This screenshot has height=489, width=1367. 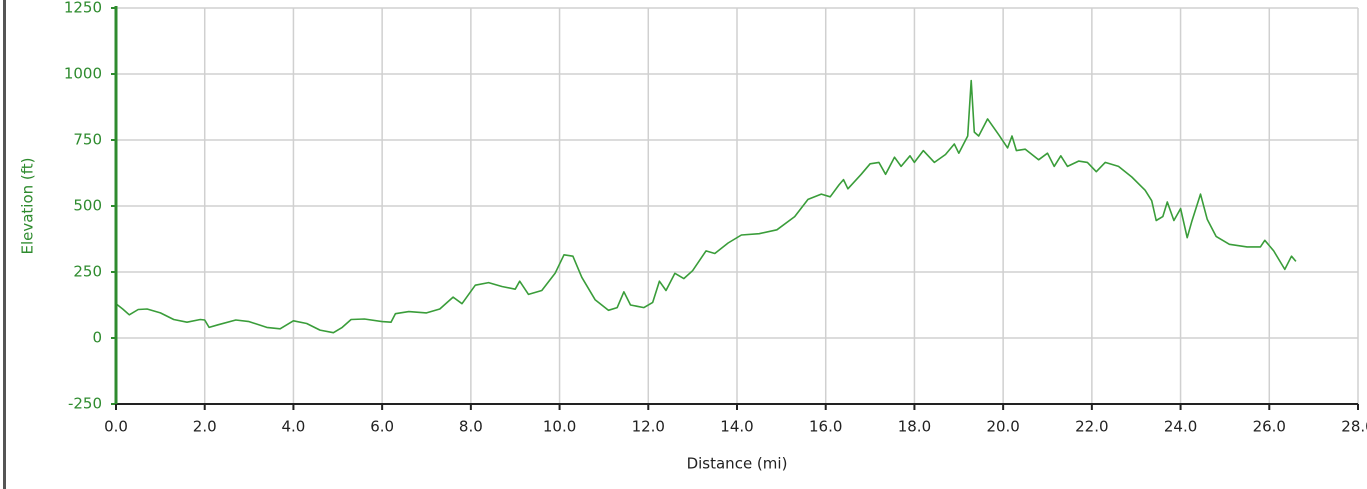 What do you see at coordinates (1269, 427) in the screenshot?
I see `x-tick-label: 26.0` at bounding box center [1269, 427].